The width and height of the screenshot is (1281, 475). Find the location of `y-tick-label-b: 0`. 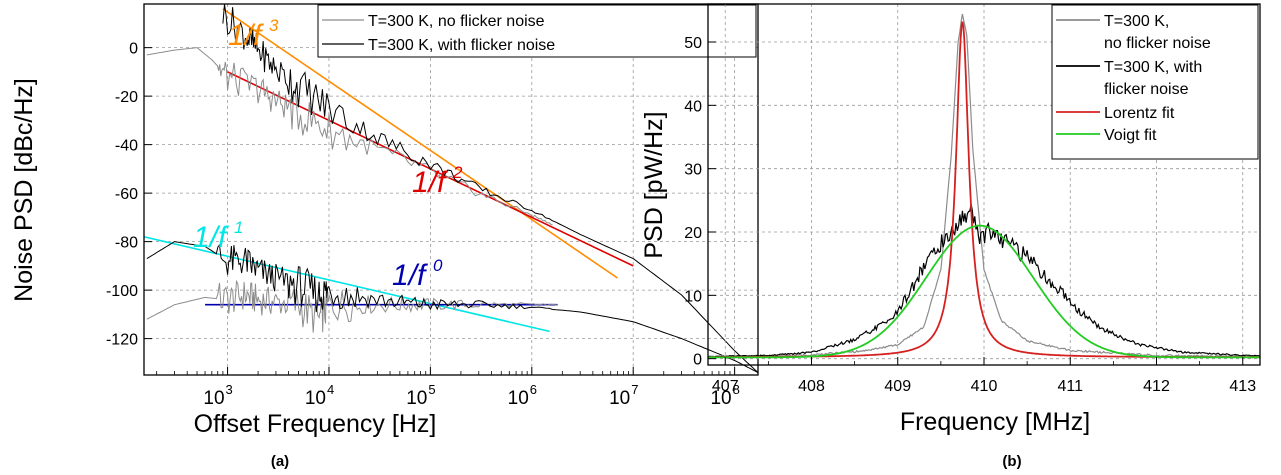

y-tick-label-b: 0 is located at coordinates (697, 360).